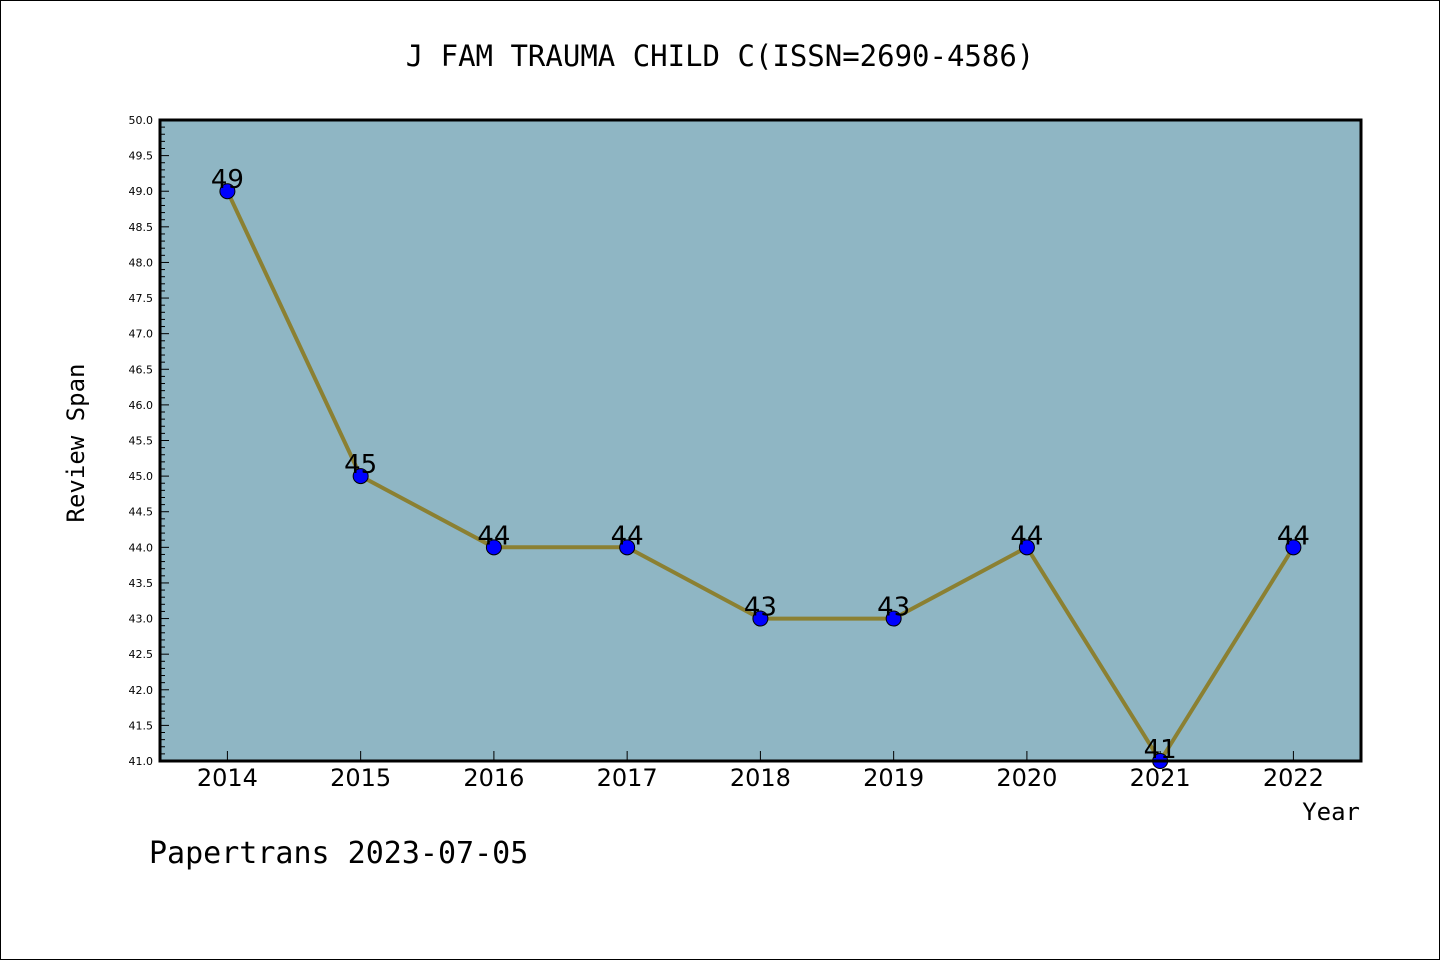 Image resolution: width=1440 pixels, height=960 pixels. I want to click on y-tick-label: 50.0, so click(141, 120).